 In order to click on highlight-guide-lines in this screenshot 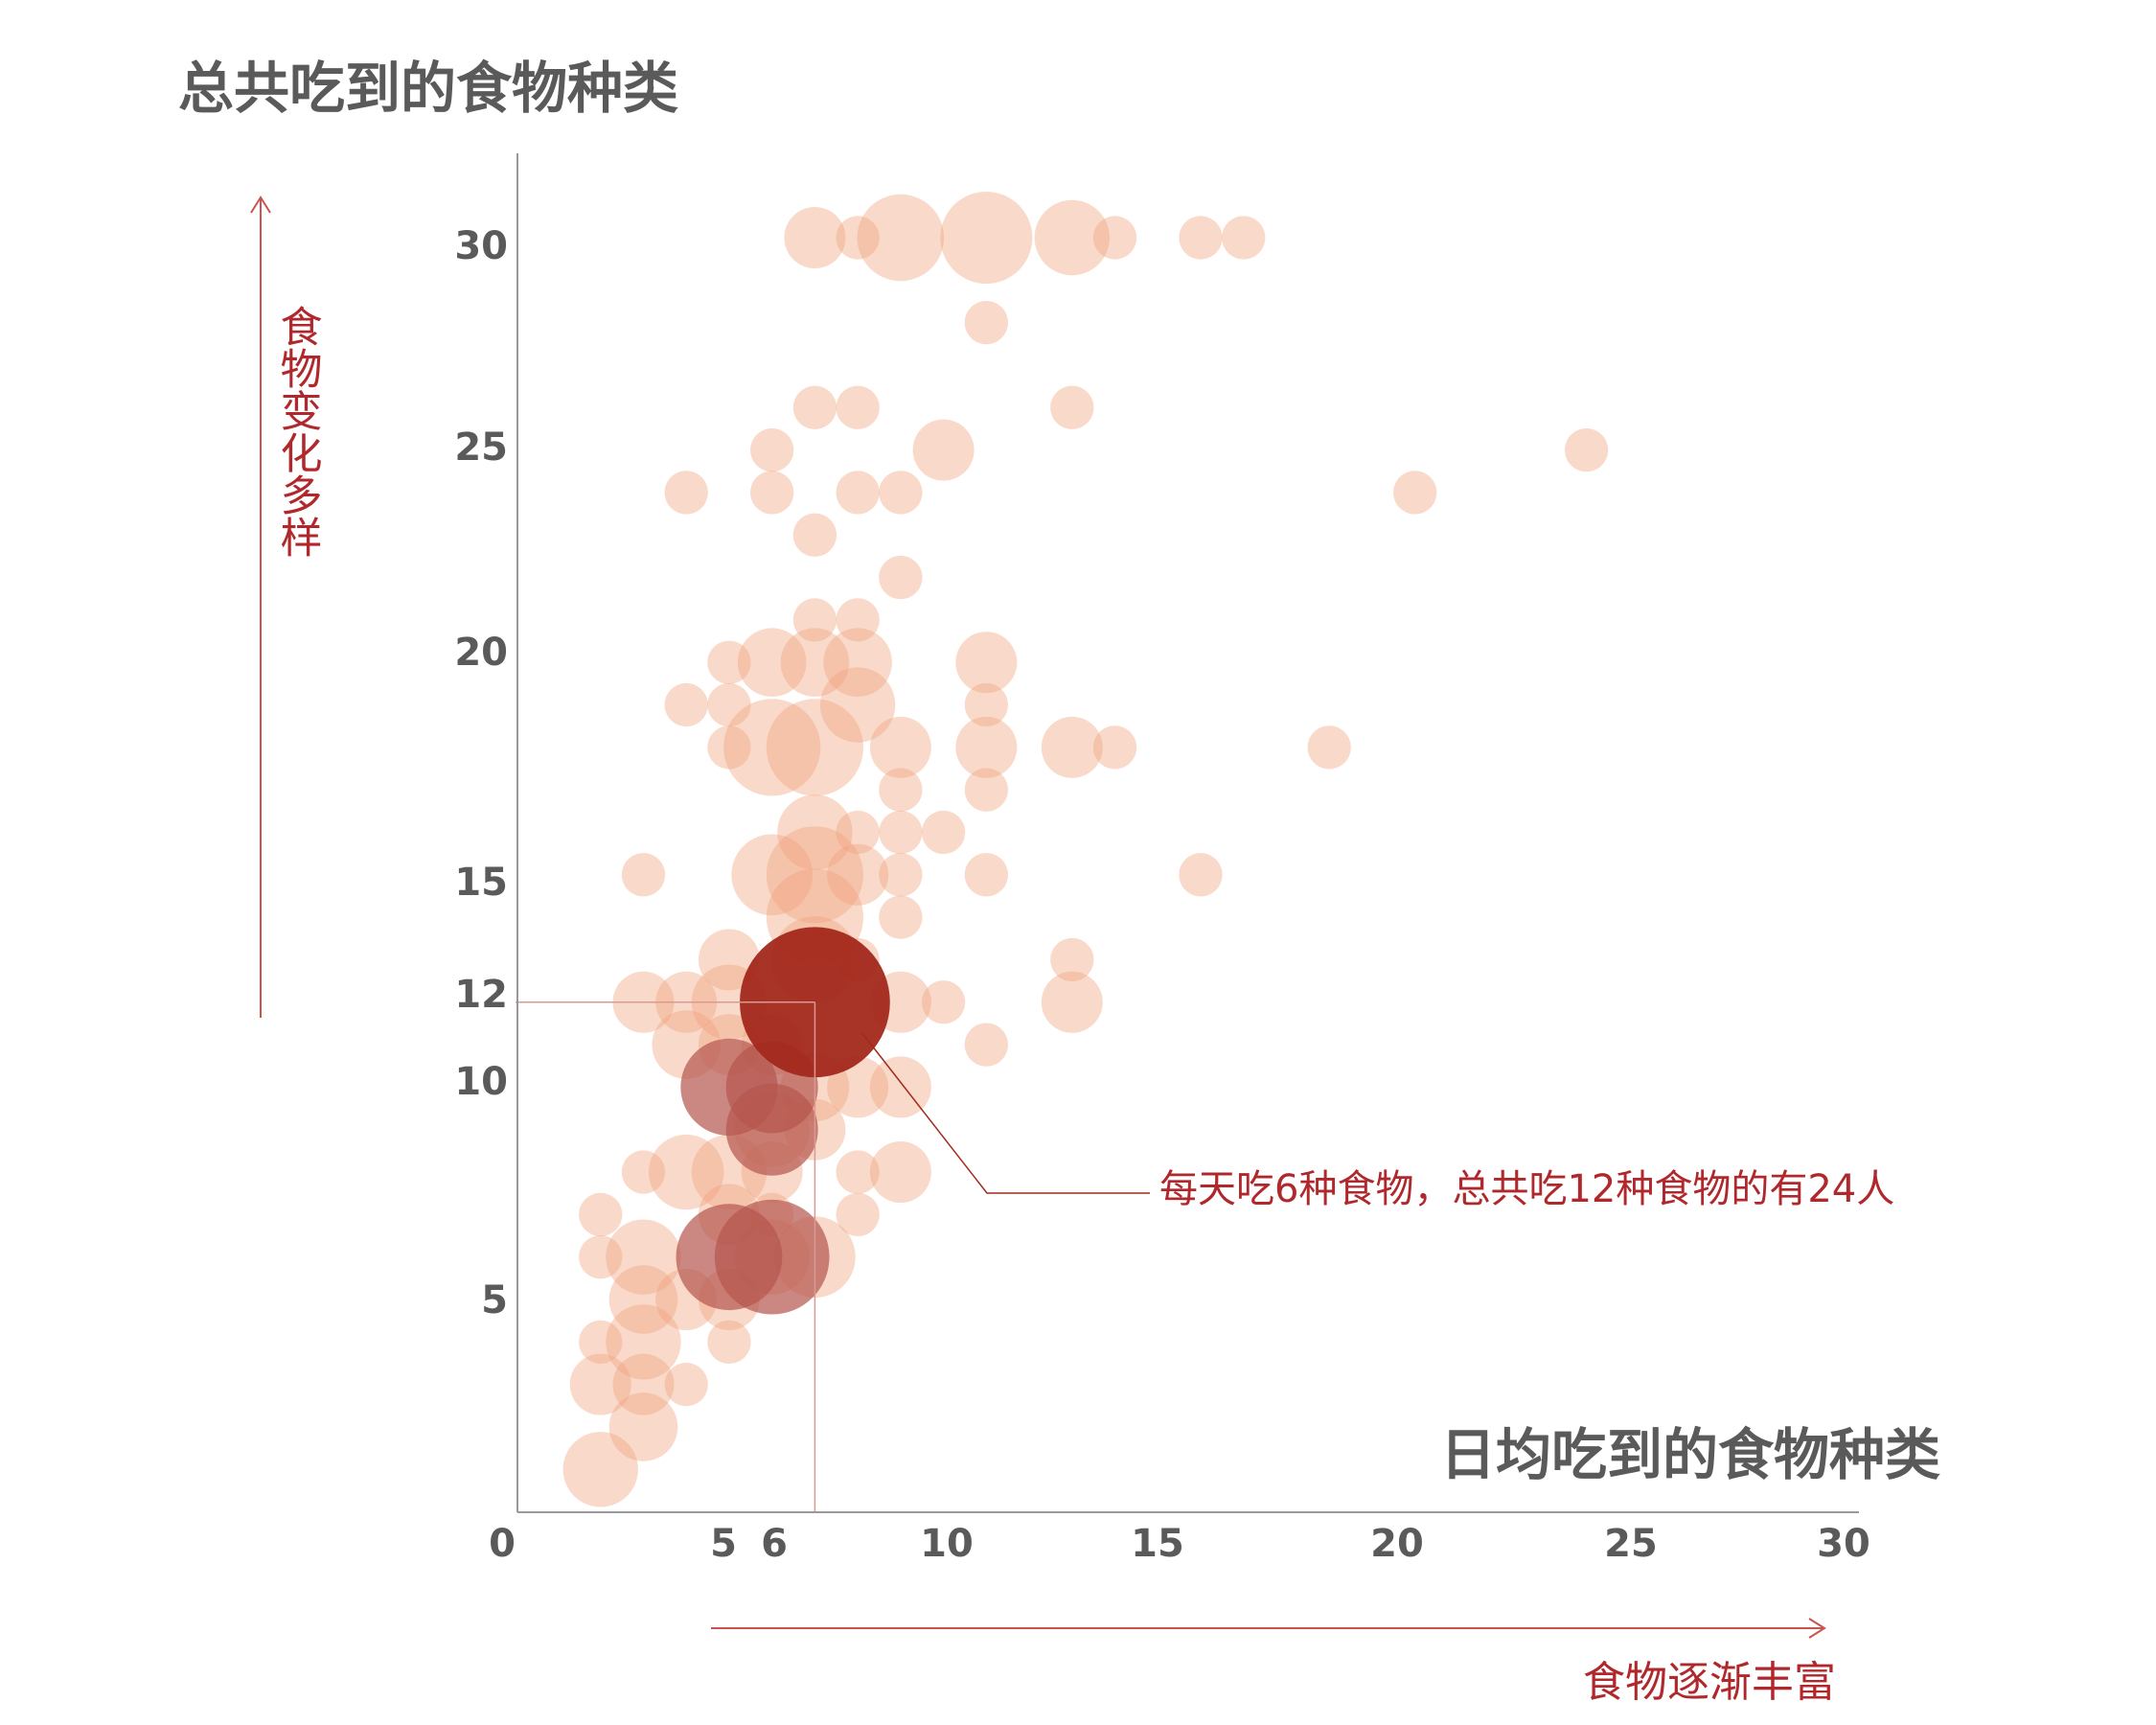, I will do `click(833, 1256)`.